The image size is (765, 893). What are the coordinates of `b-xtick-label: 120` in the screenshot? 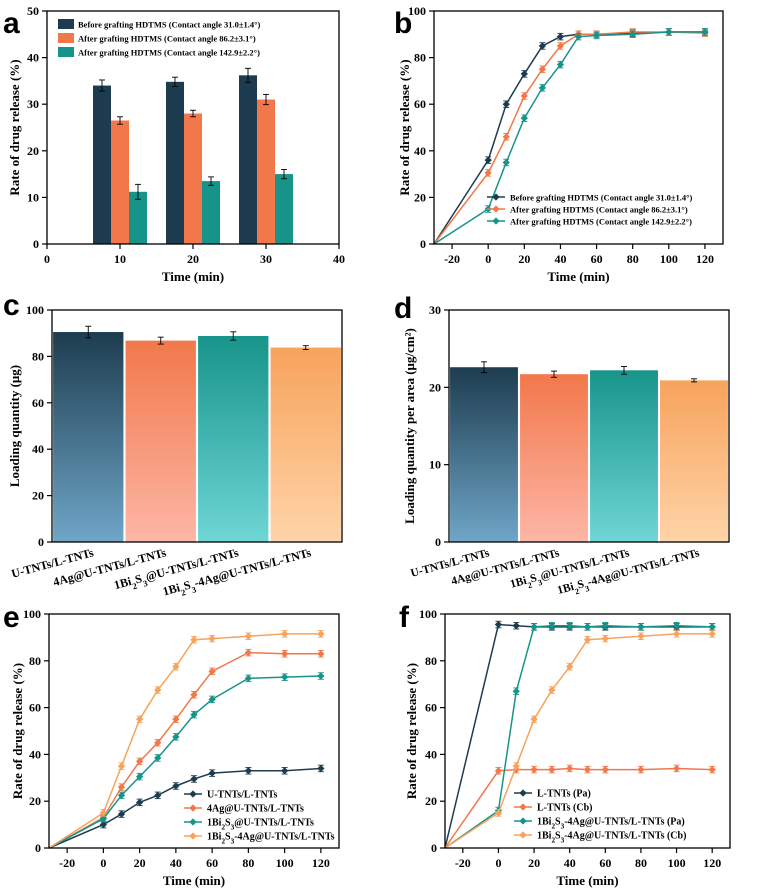 It's located at (705, 259).